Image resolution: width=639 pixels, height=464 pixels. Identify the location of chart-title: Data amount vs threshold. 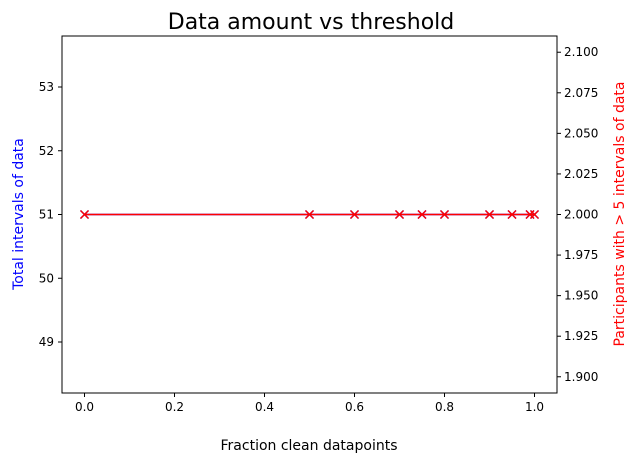
(311, 22).